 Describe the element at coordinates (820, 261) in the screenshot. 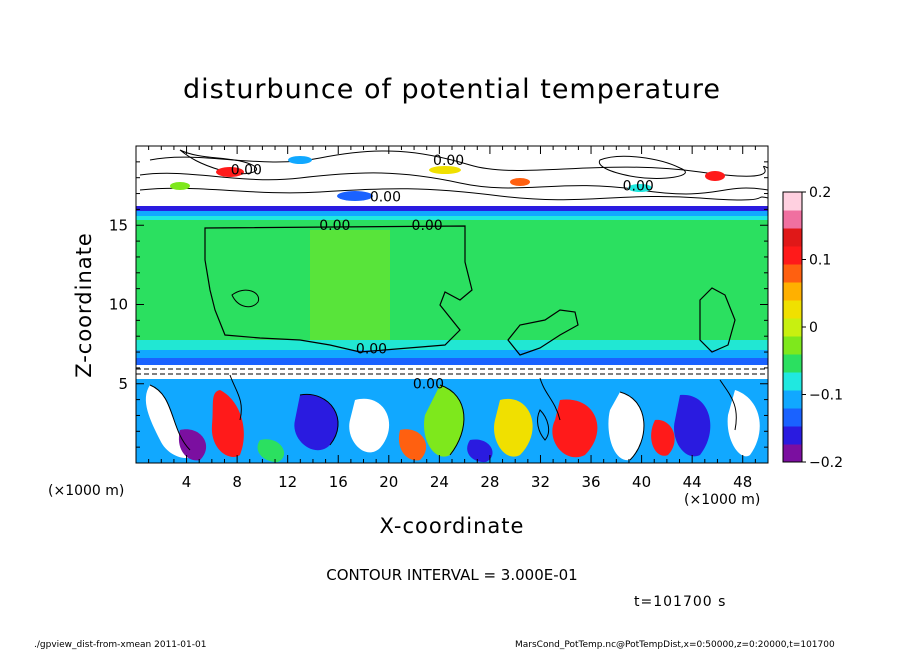

I see `colorbar-tick-label: 0.1` at that location.